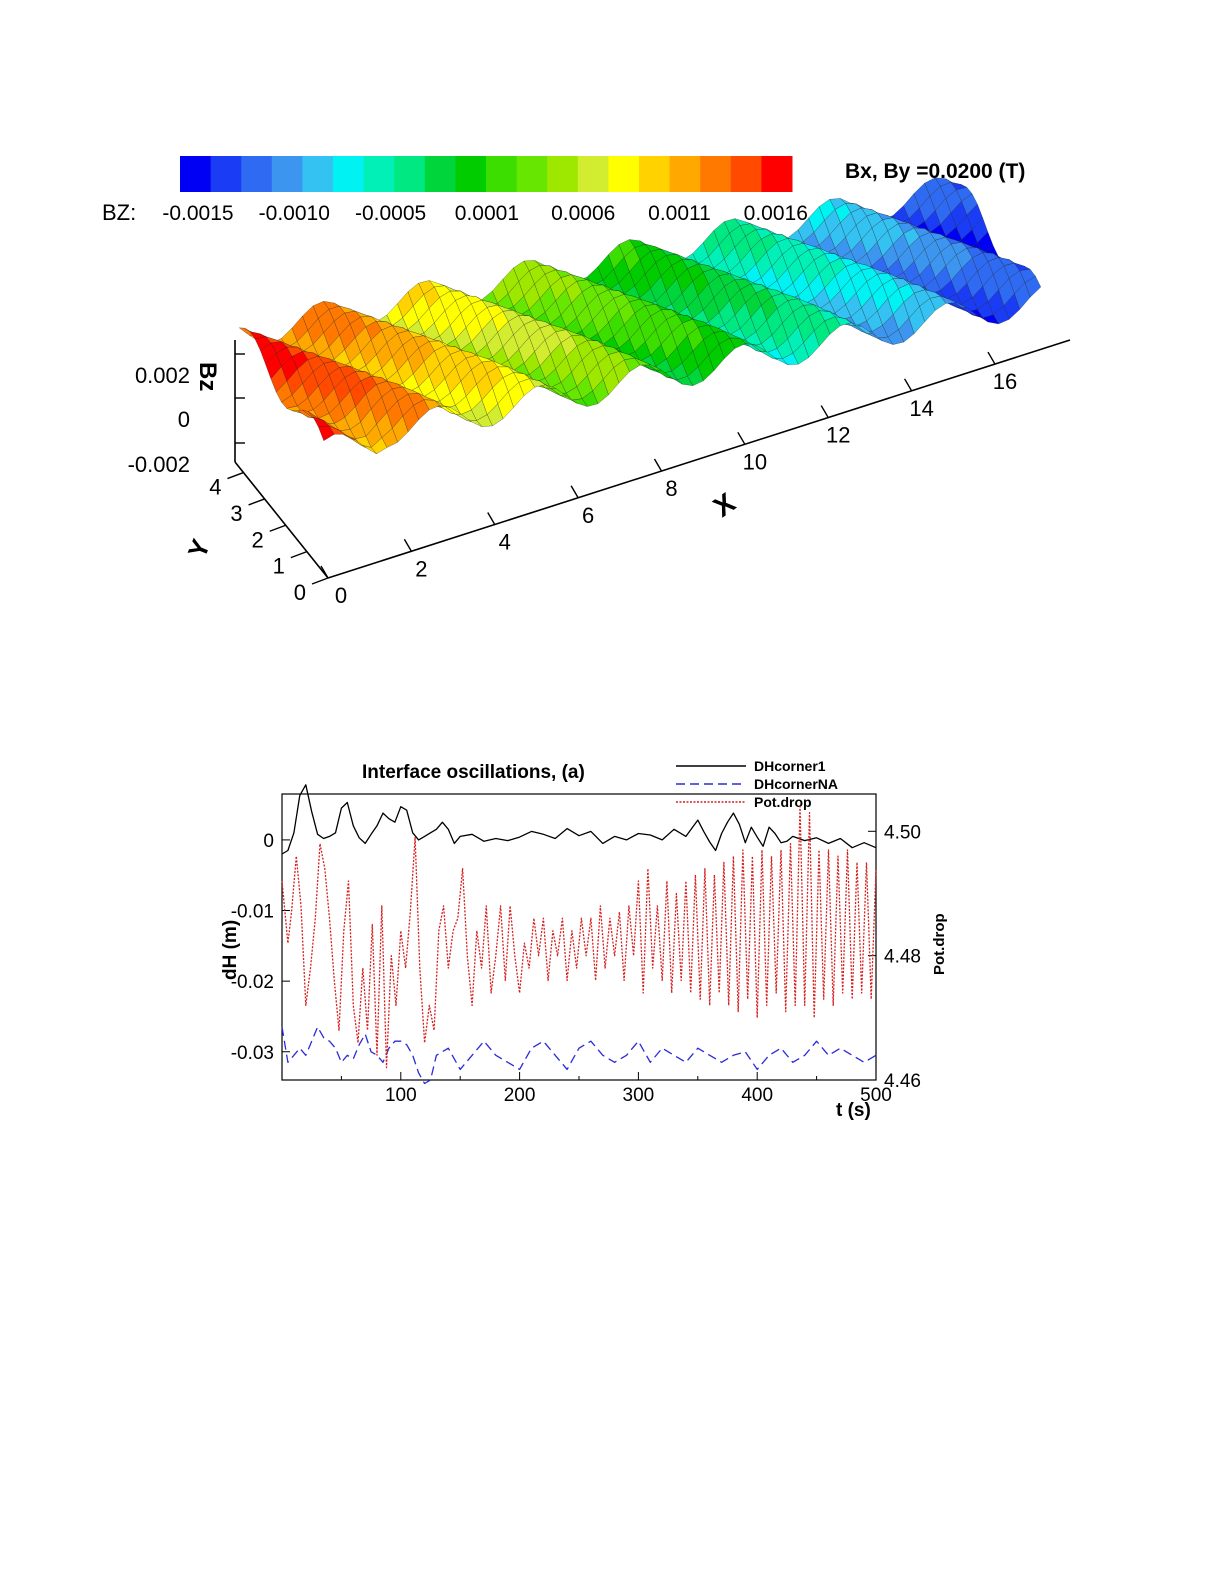 The width and height of the screenshot is (1224, 1584). Describe the element at coordinates (252, 982) in the screenshot. I see `y-tick-label: -0.02` at that location.